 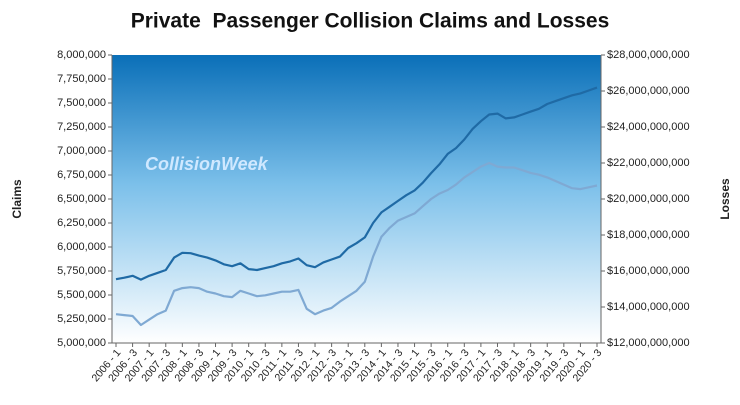 What do you see at coordinates (648, 343) in the screenshot?
I see `y2-tick-label: $12,000,000,000` at bounding box center [648, 343].